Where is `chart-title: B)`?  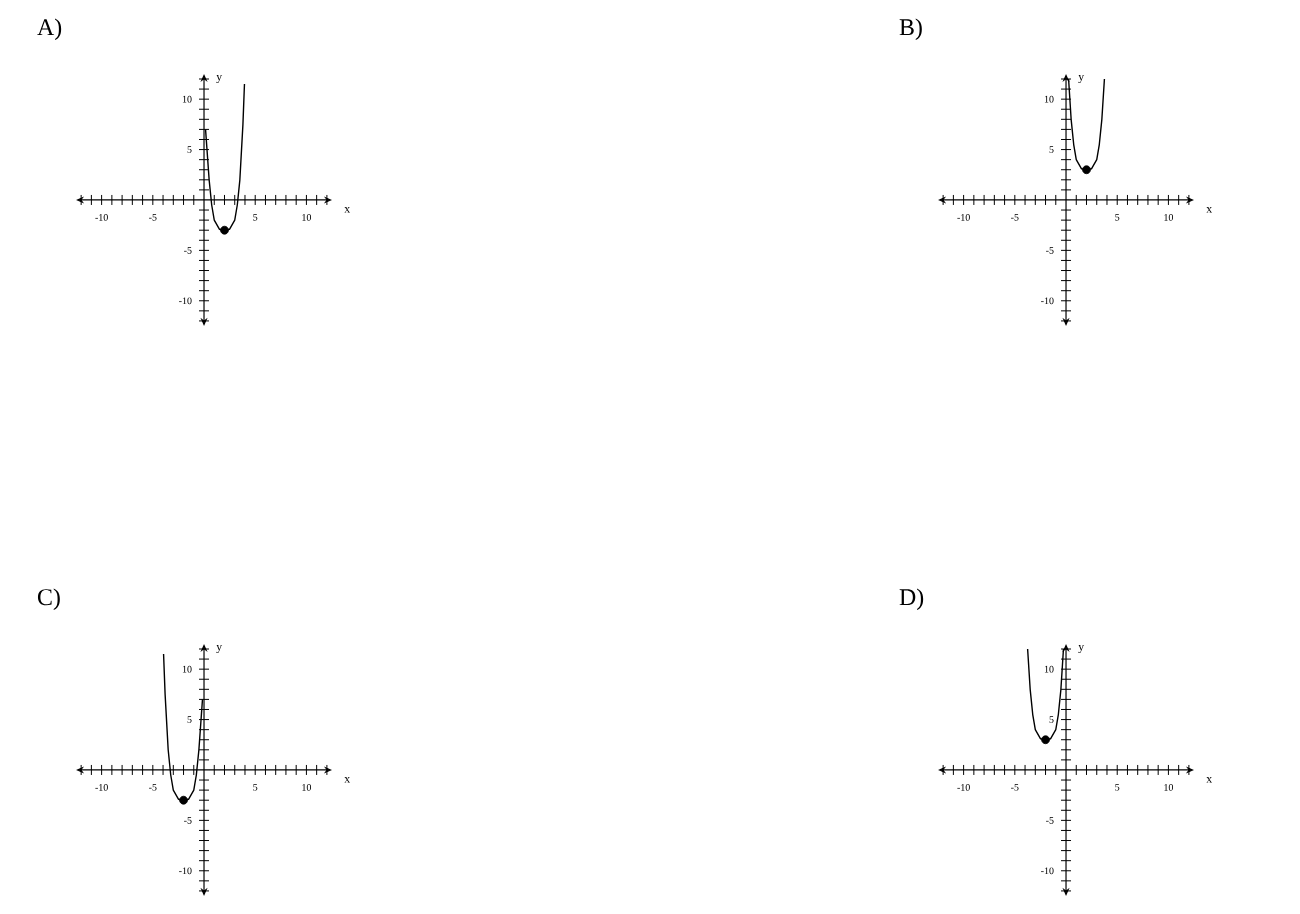
chart-title: B) is located at coordinates (910, 29).